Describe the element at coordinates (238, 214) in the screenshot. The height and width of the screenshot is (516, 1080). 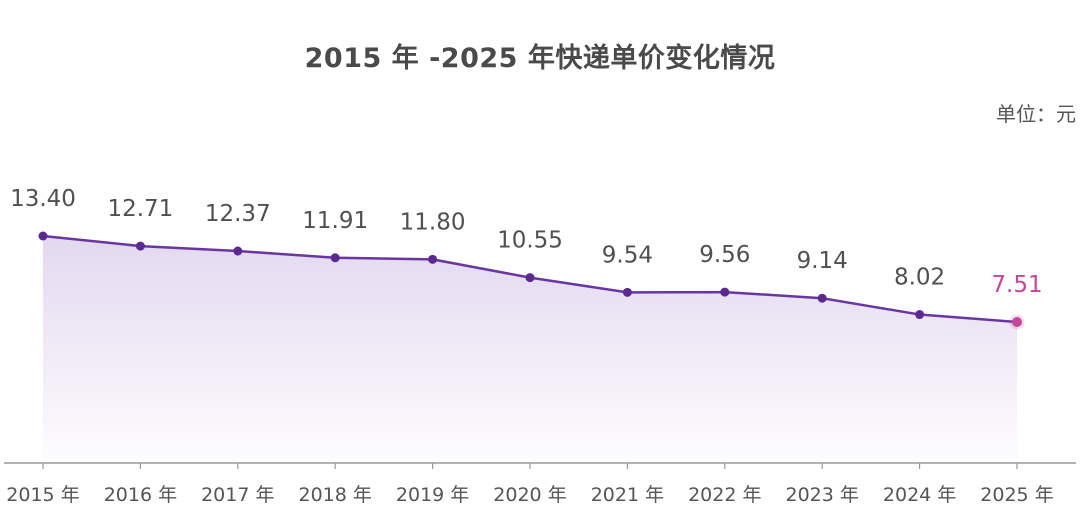
I see `data-label: 12.37` at that location.